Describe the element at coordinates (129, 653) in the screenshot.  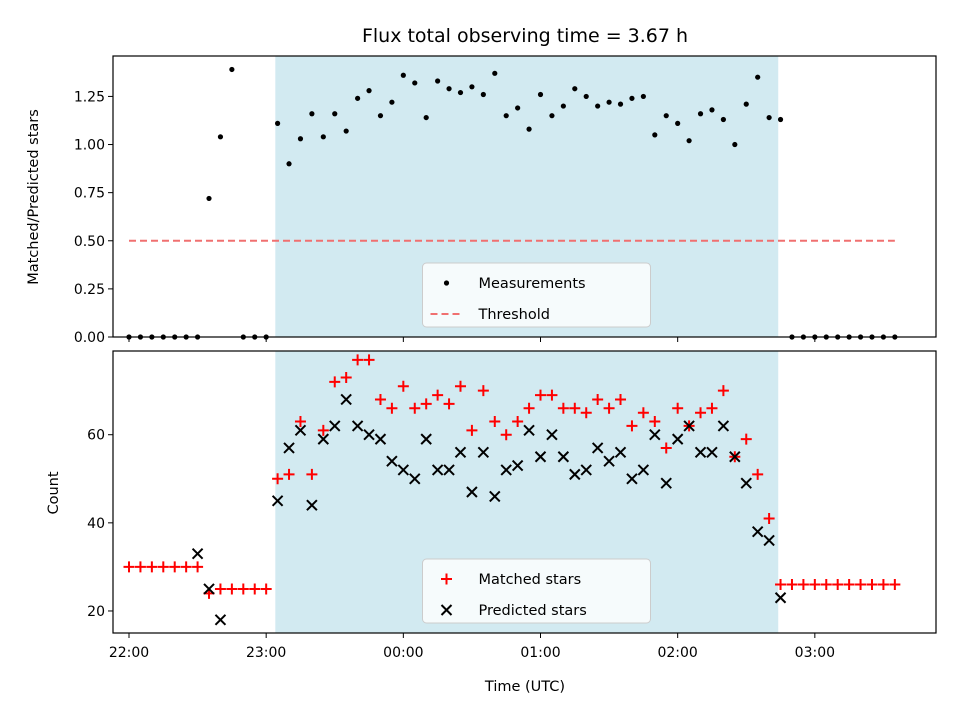
I see `x-tick-label: 22:00` at that location.